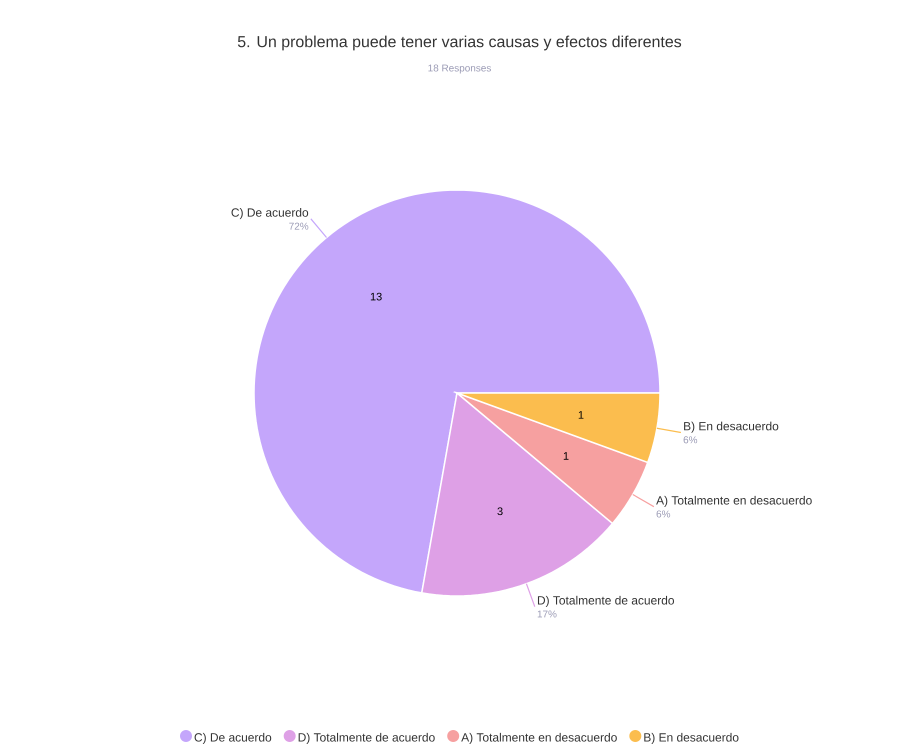  Describe the element at coordinates (460, 43) in the screenshot. I see `chart-title: 5. Un problema puede tener varias causas y efectos diferentes` at that location.